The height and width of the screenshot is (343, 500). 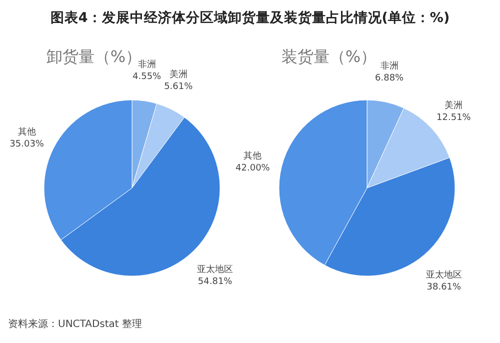 What do you see at coordinates (215, 281) in the screenshot?
I see `data-label: 54.81%` at bounding box center [215, 281].